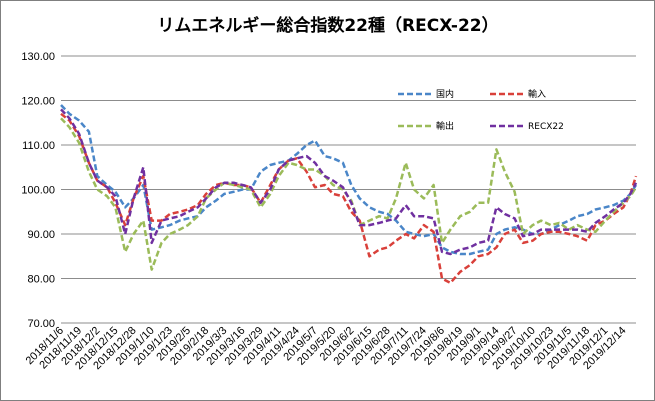 The width and height of the screenshot is (655, 401). What do you see at coordinates (38, 146) in the screenshot?
I see `y-tick-label: 110.00` at bounding box center [38, 146].